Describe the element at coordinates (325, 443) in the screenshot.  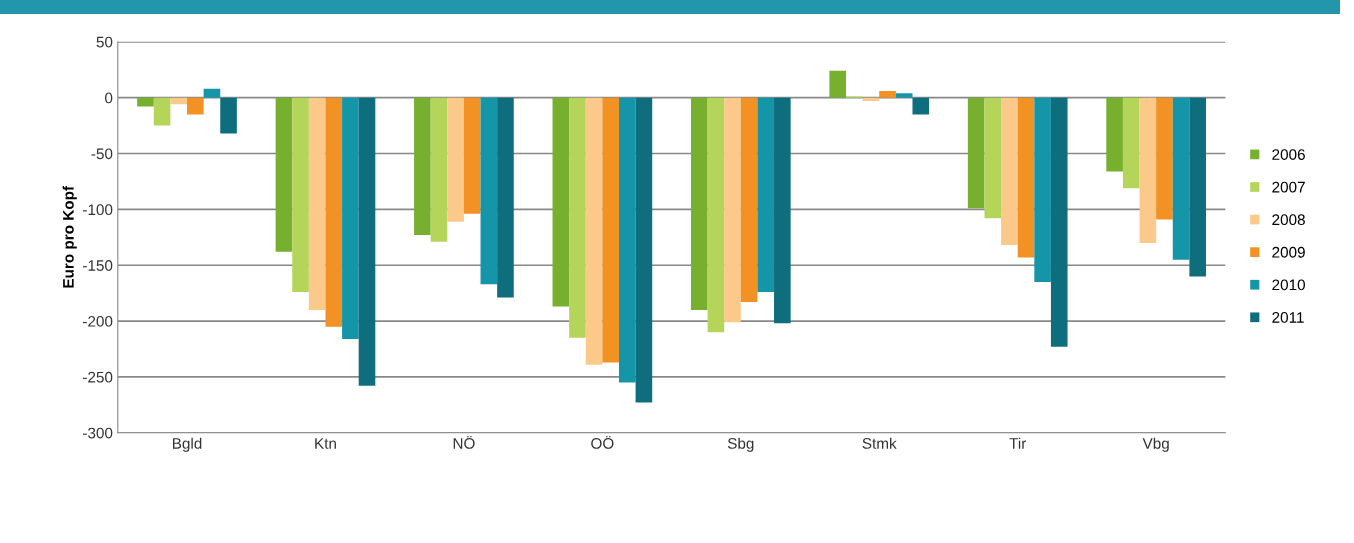
I see `x-tick-label: Ktn` at that location.